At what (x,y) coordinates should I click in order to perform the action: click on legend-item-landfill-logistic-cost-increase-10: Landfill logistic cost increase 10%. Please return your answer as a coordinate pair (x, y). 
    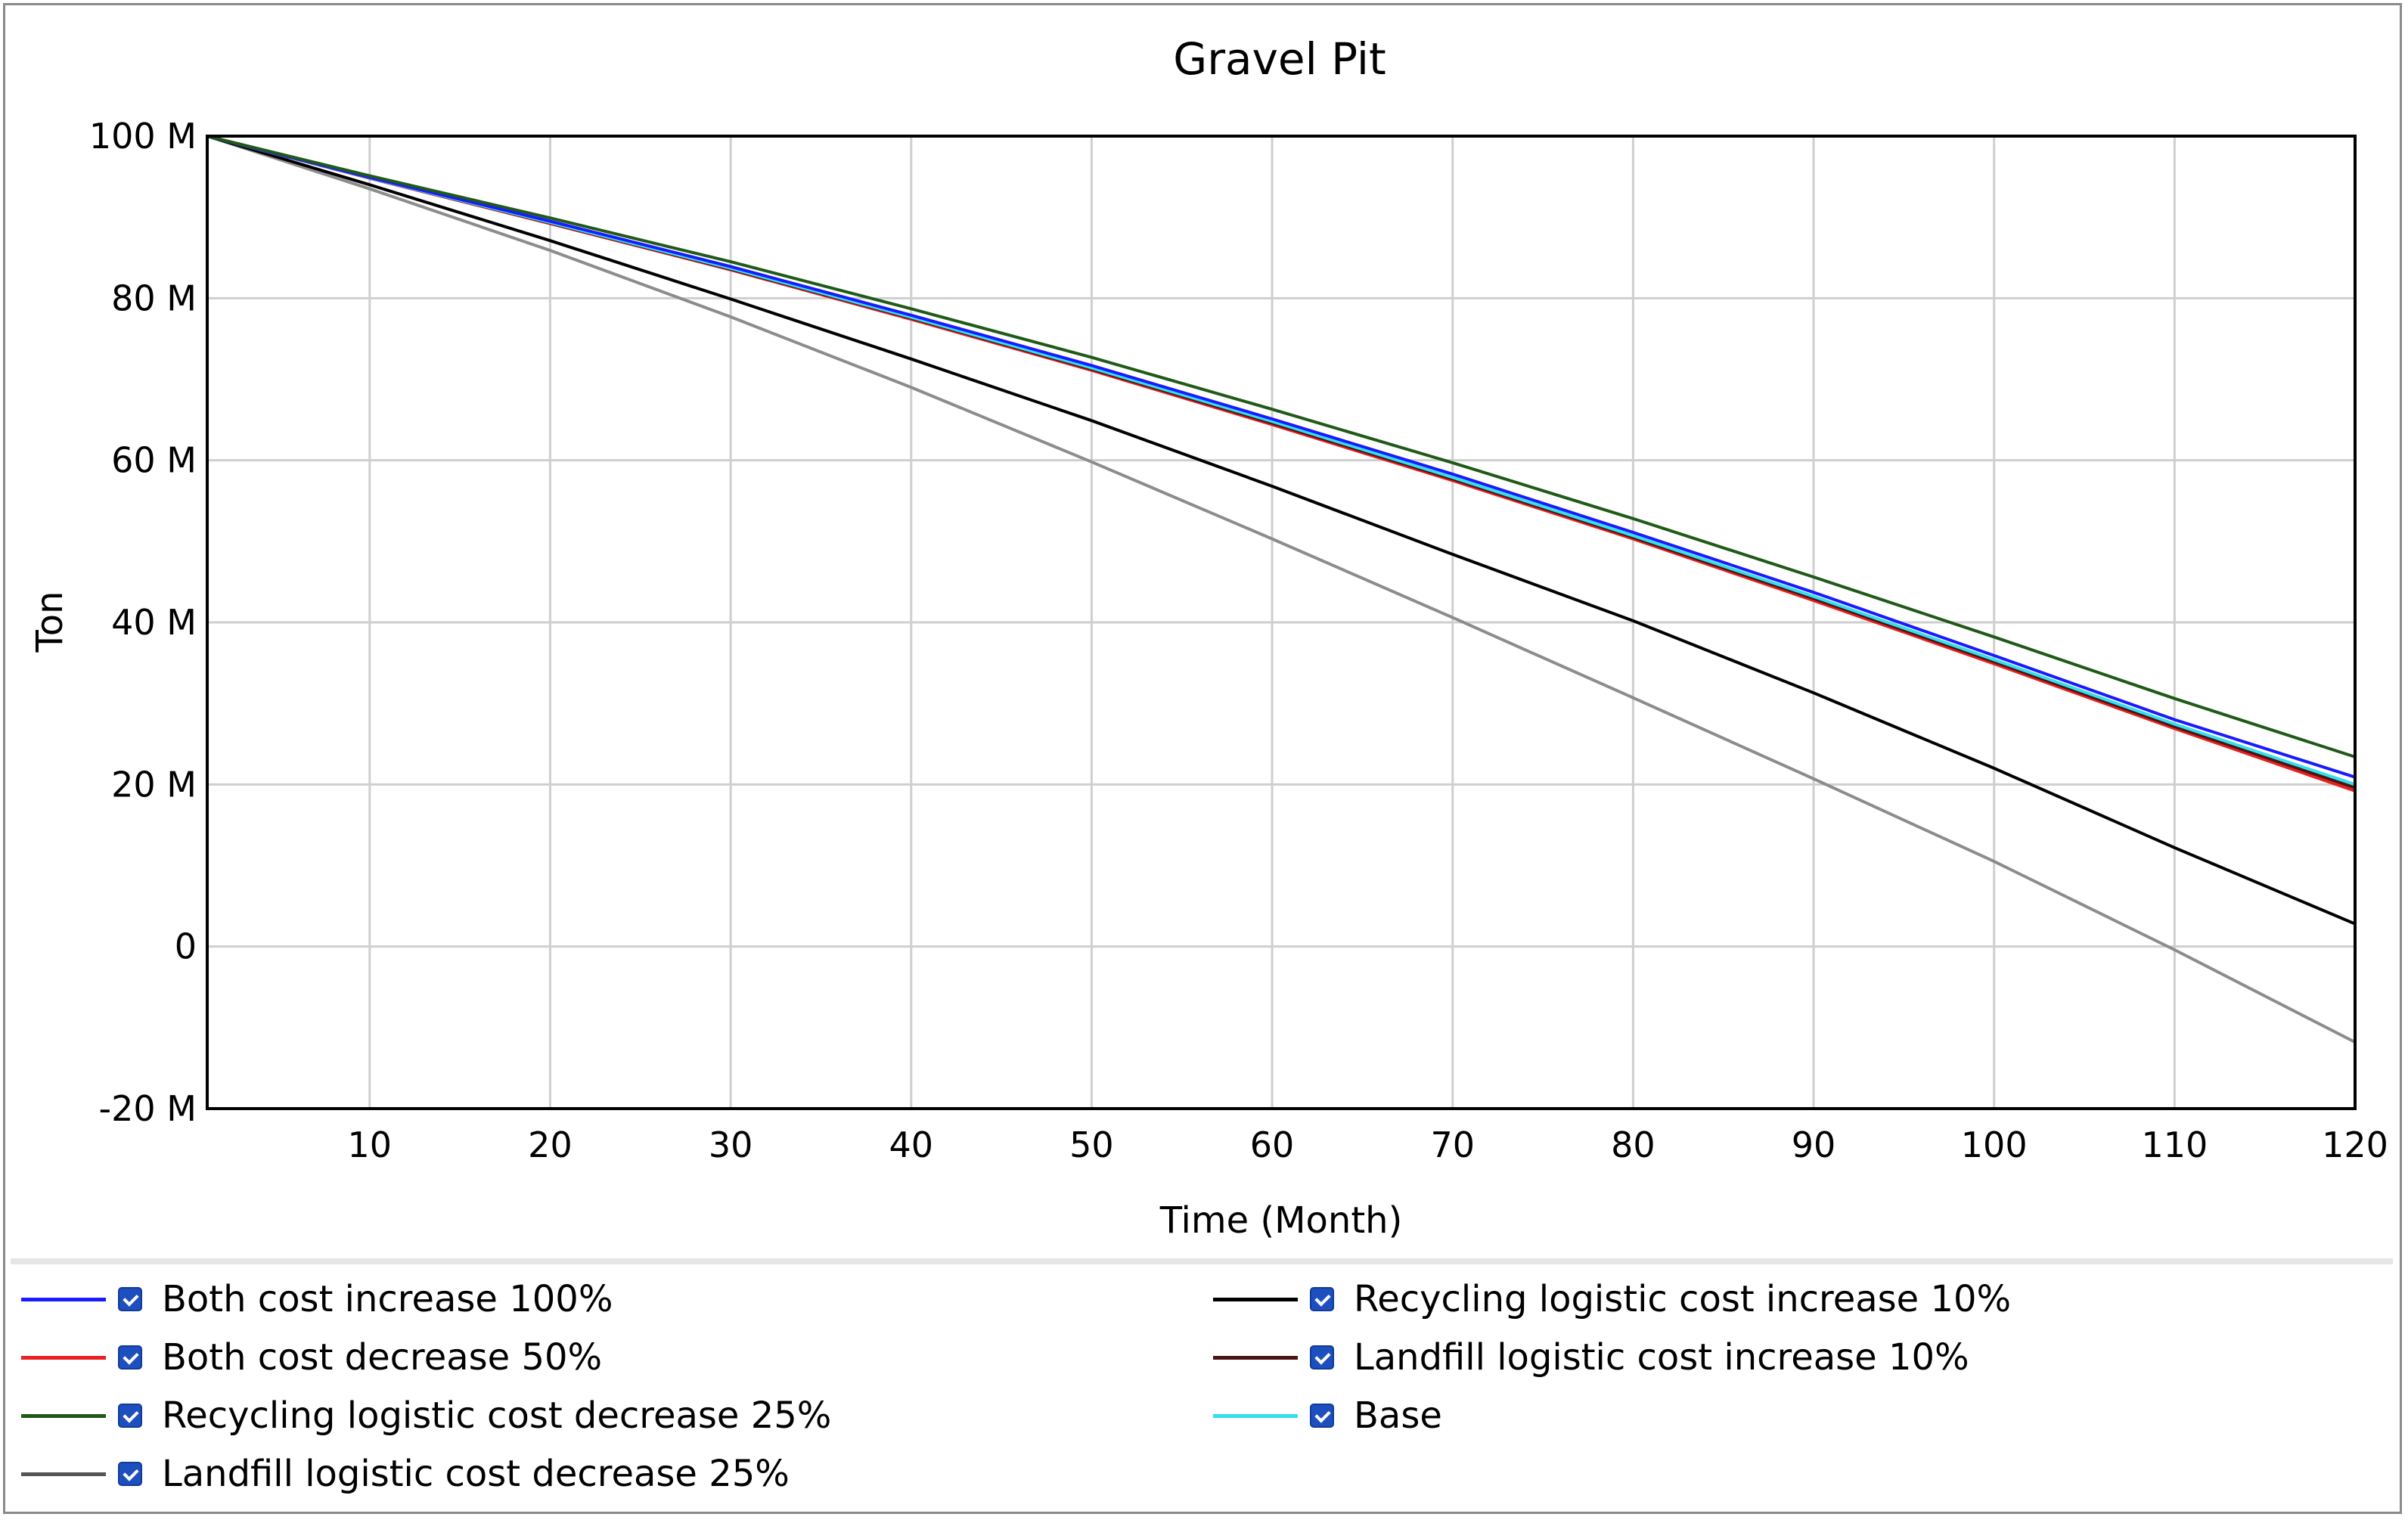
    Looking at the image, I should click on (1591, 1357).